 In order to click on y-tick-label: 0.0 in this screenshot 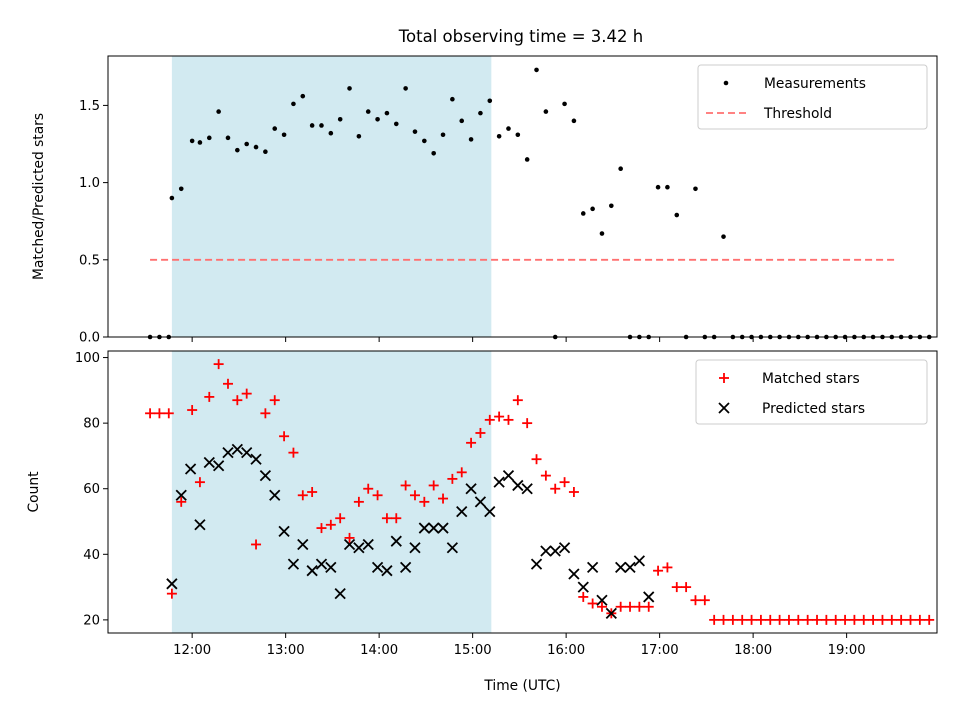, I will do `click(89, 338)`.